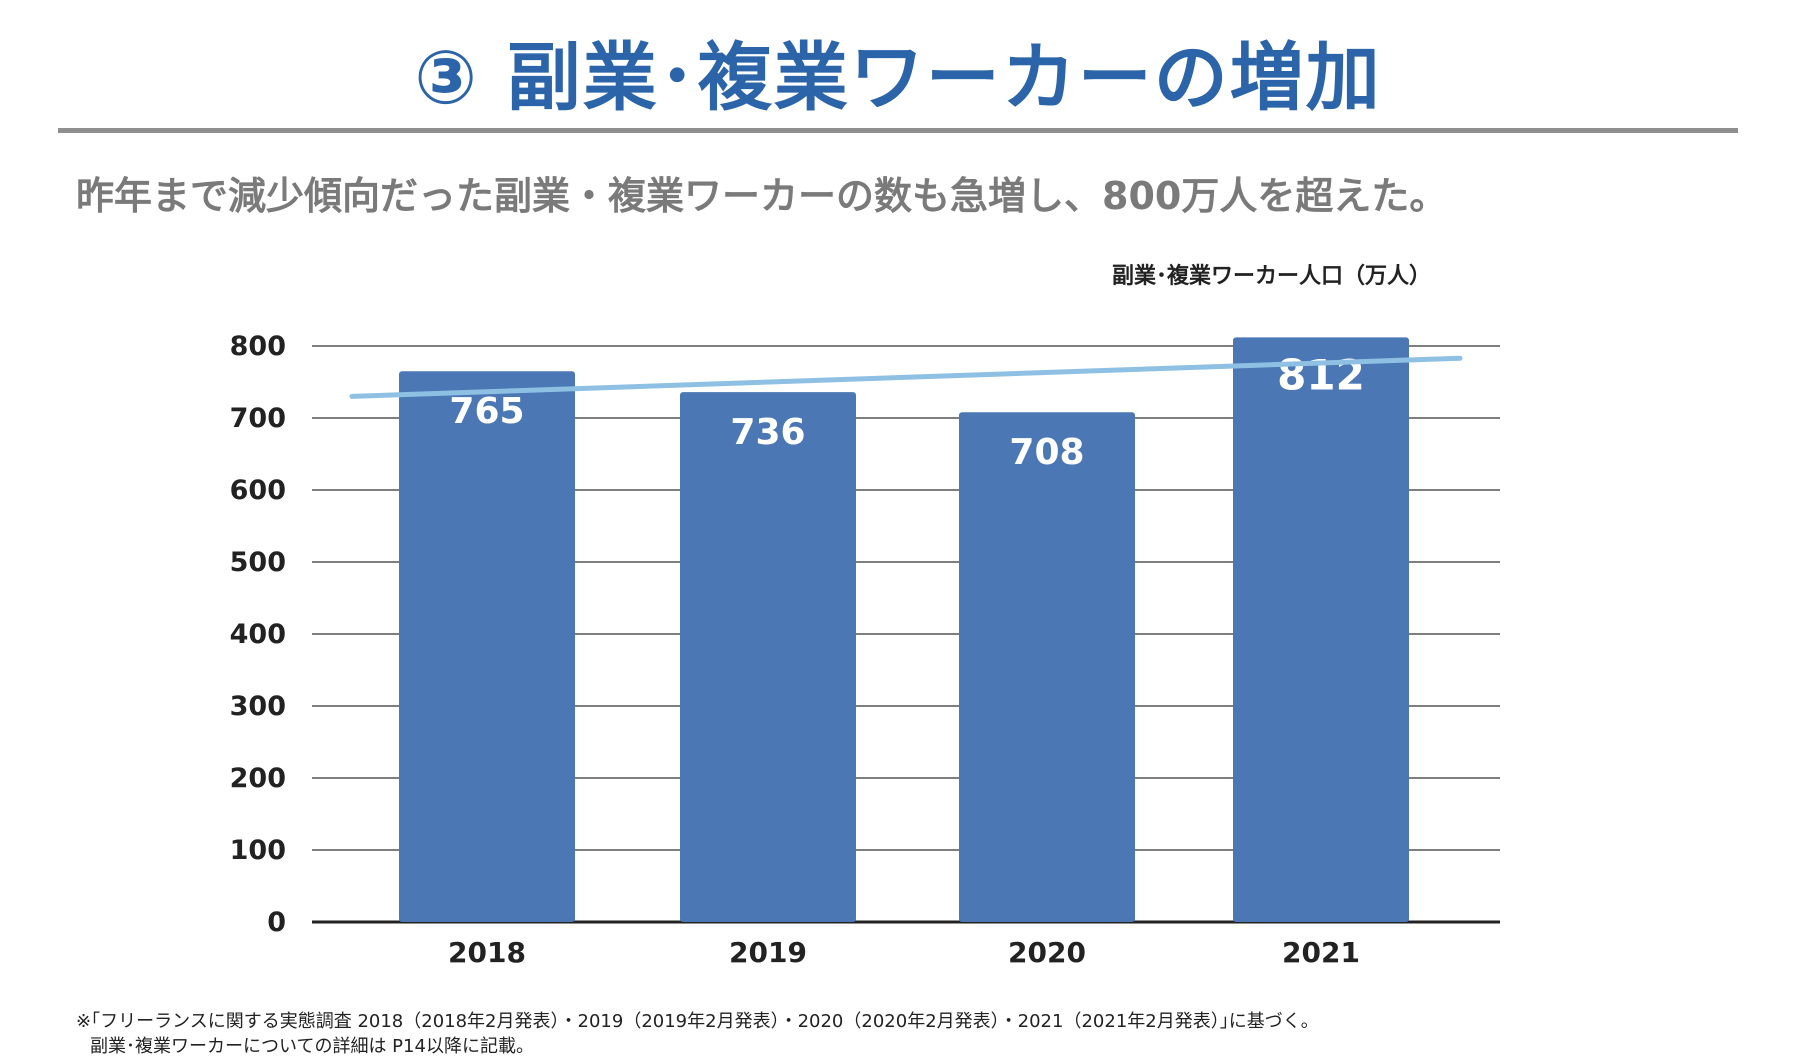 The width and height of the screenshot is (1796, 1058). Describe the element at coordinates (1321, 629) in the screenshot. I see `bar-2021` at that location.